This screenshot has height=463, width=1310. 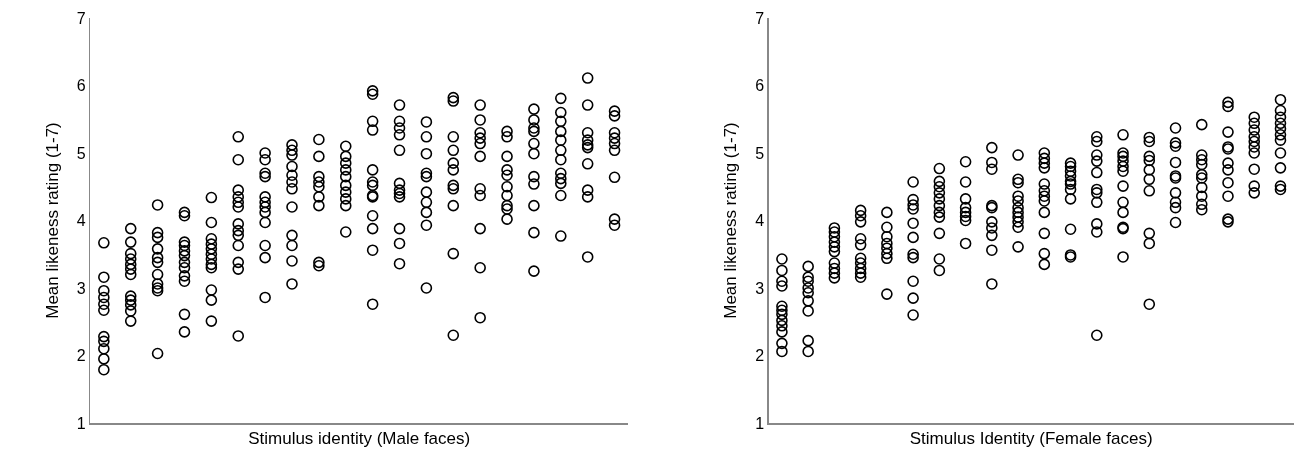 What do you see at coordinates (81, 423) in the screenshot?
I see `y-tick-label: 1` at bounding box center [81, 423].